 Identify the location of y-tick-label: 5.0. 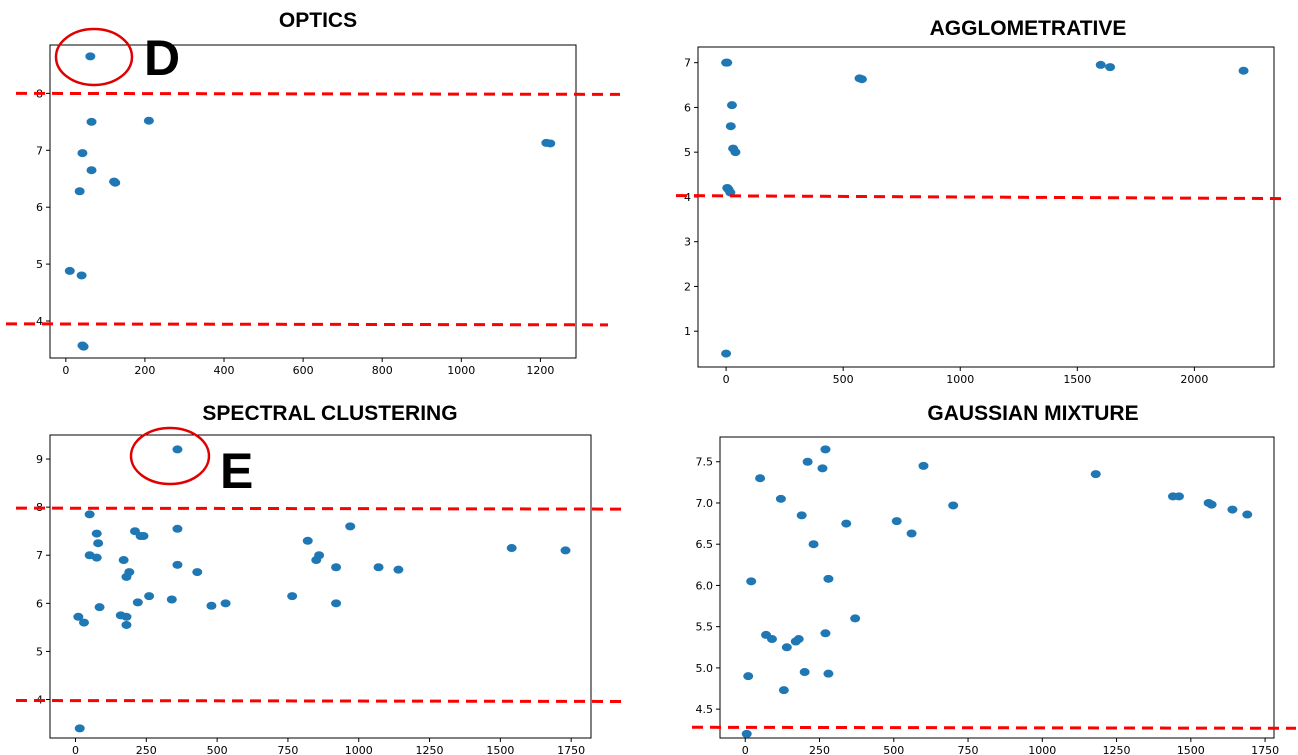
(705, 668).